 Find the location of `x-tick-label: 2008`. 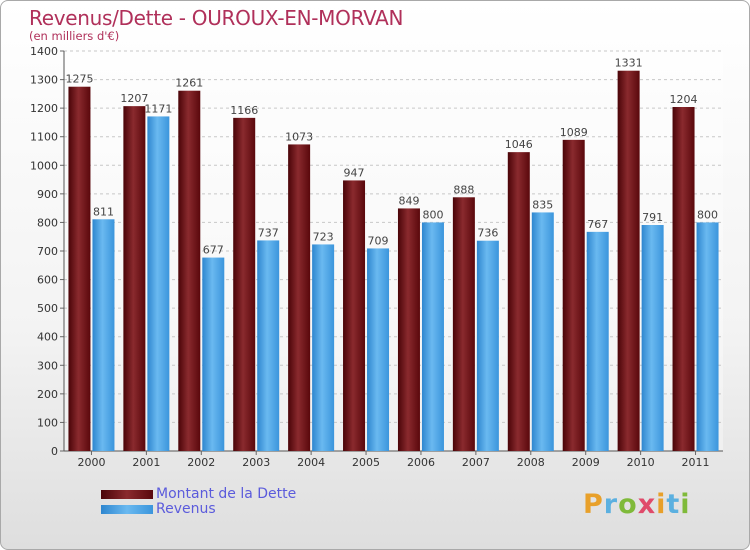

x-tick-label: 2008 is located at coordinates (531, 462).